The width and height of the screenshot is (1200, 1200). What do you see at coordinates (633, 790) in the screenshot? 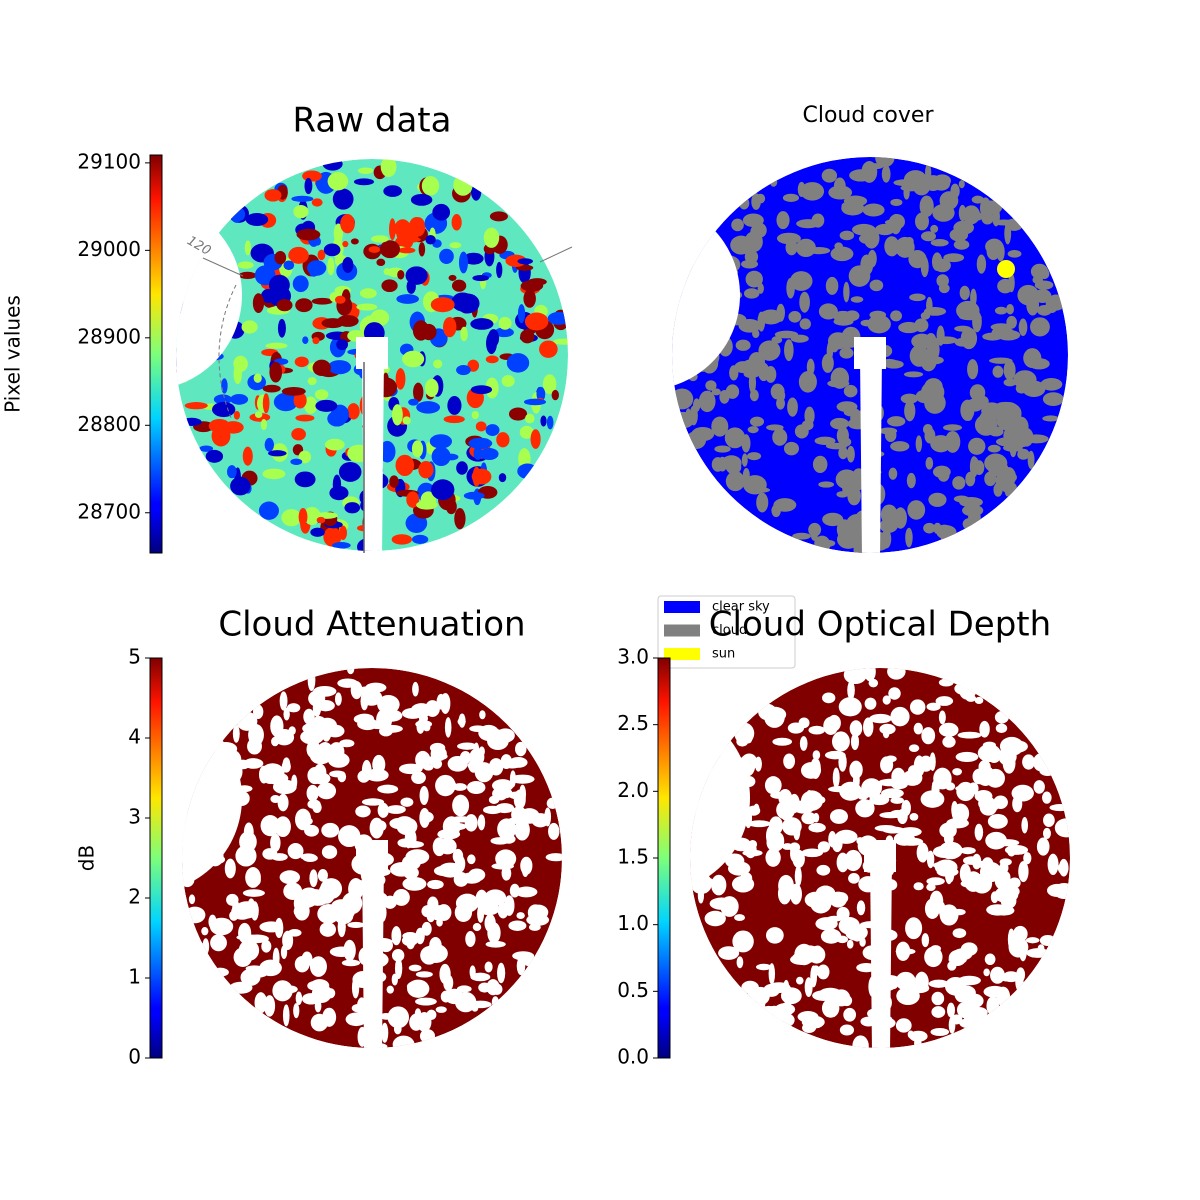
I see `colorbar-tick-label: 2.0` at bounding box center [633, 790].